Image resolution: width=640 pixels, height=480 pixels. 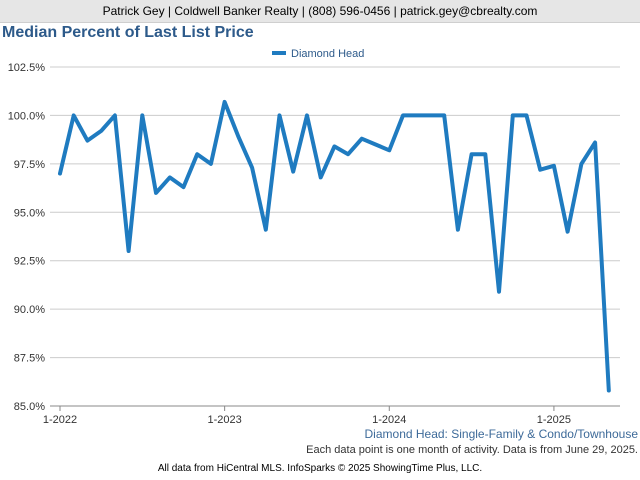 I want to click on x-tick-label: 1-2023, so click(x=225, y=420).